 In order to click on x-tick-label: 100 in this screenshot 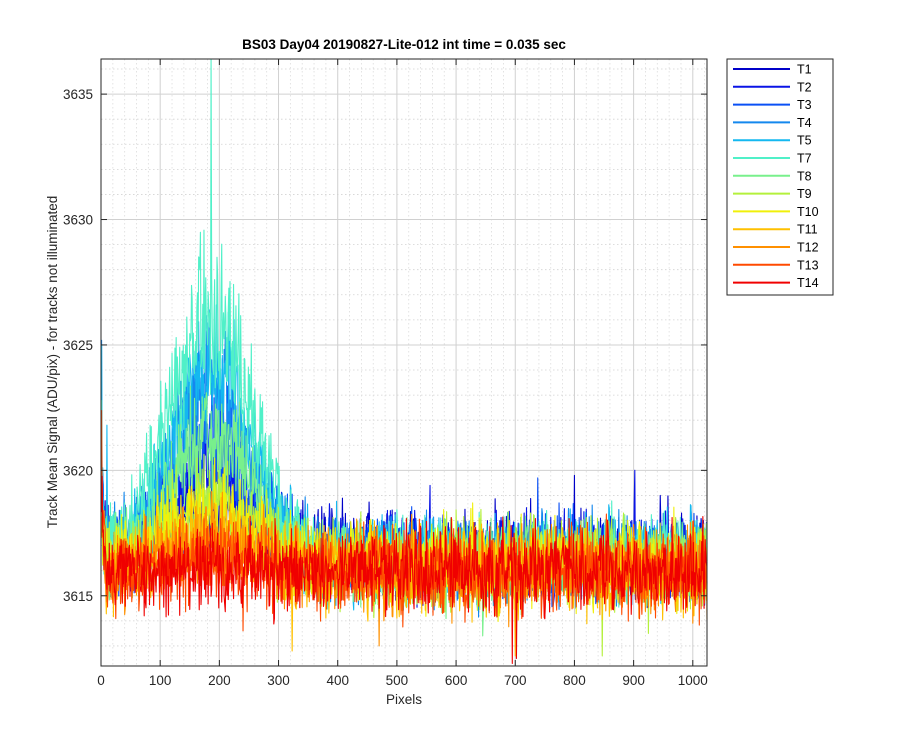, I will do `click(160, 680)`.